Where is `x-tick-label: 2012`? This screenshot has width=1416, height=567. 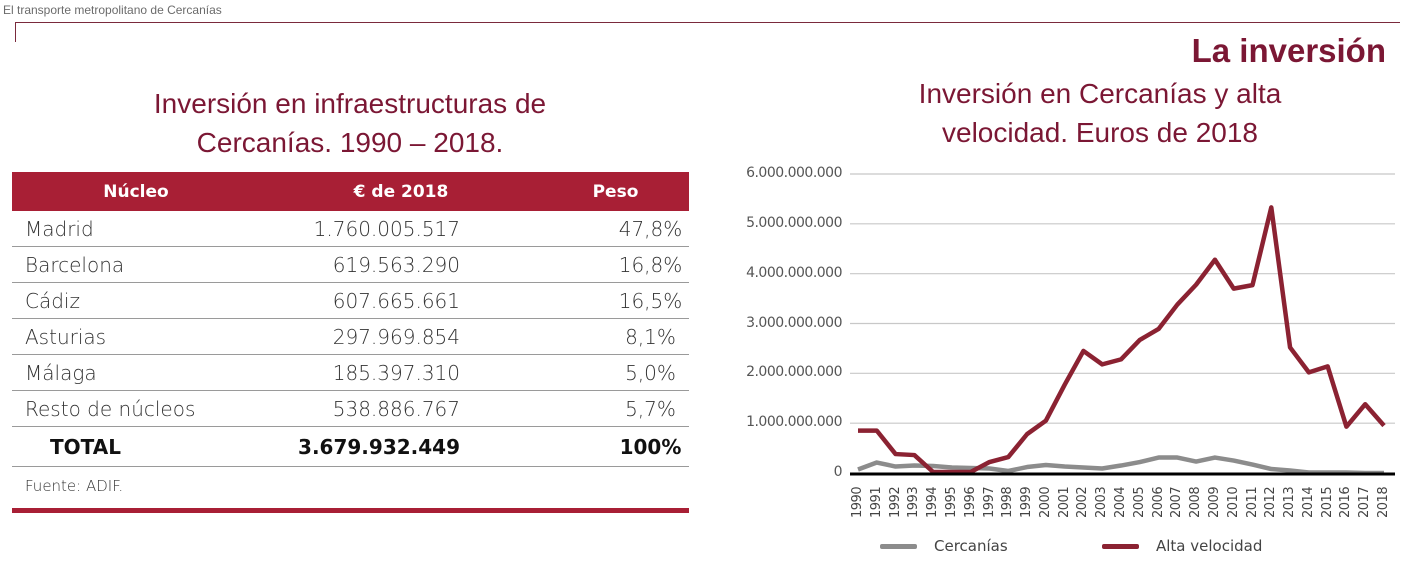 x-tick-label: 2012 is located at coordinates (1271, 502).